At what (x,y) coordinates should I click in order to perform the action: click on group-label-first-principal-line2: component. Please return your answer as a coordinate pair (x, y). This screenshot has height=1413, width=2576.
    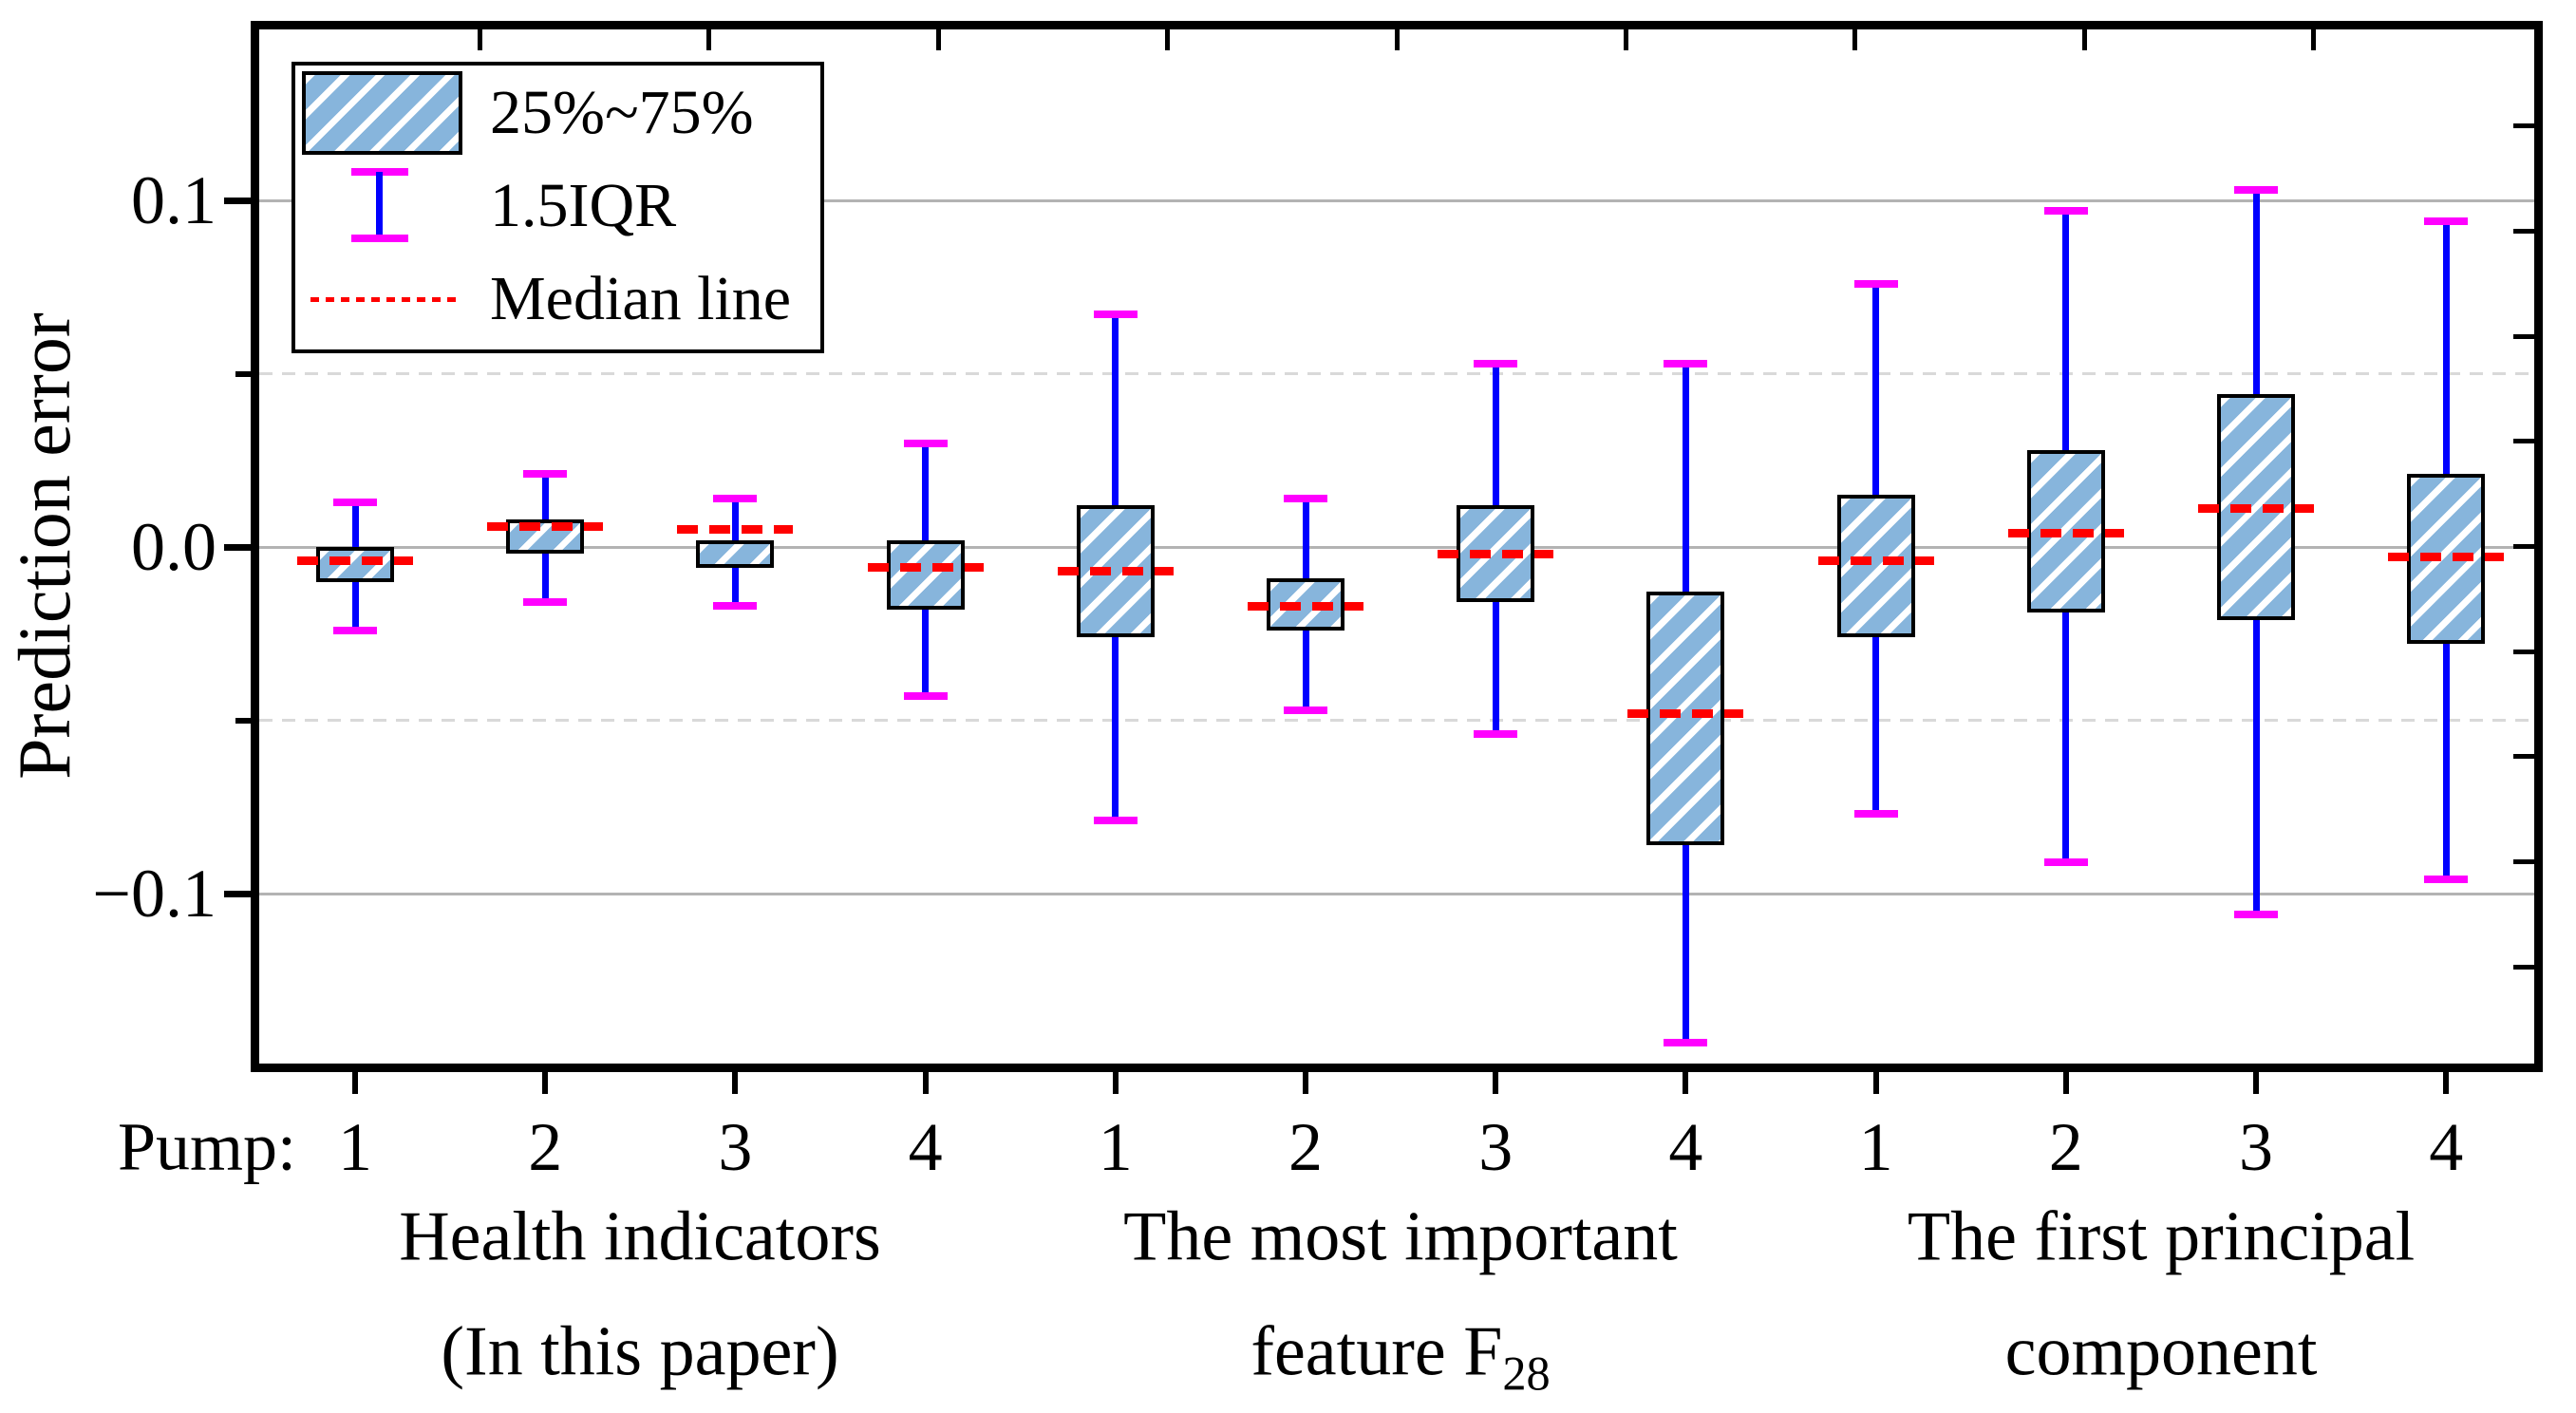
    Looking at the image, I should click on (2161, 1351).